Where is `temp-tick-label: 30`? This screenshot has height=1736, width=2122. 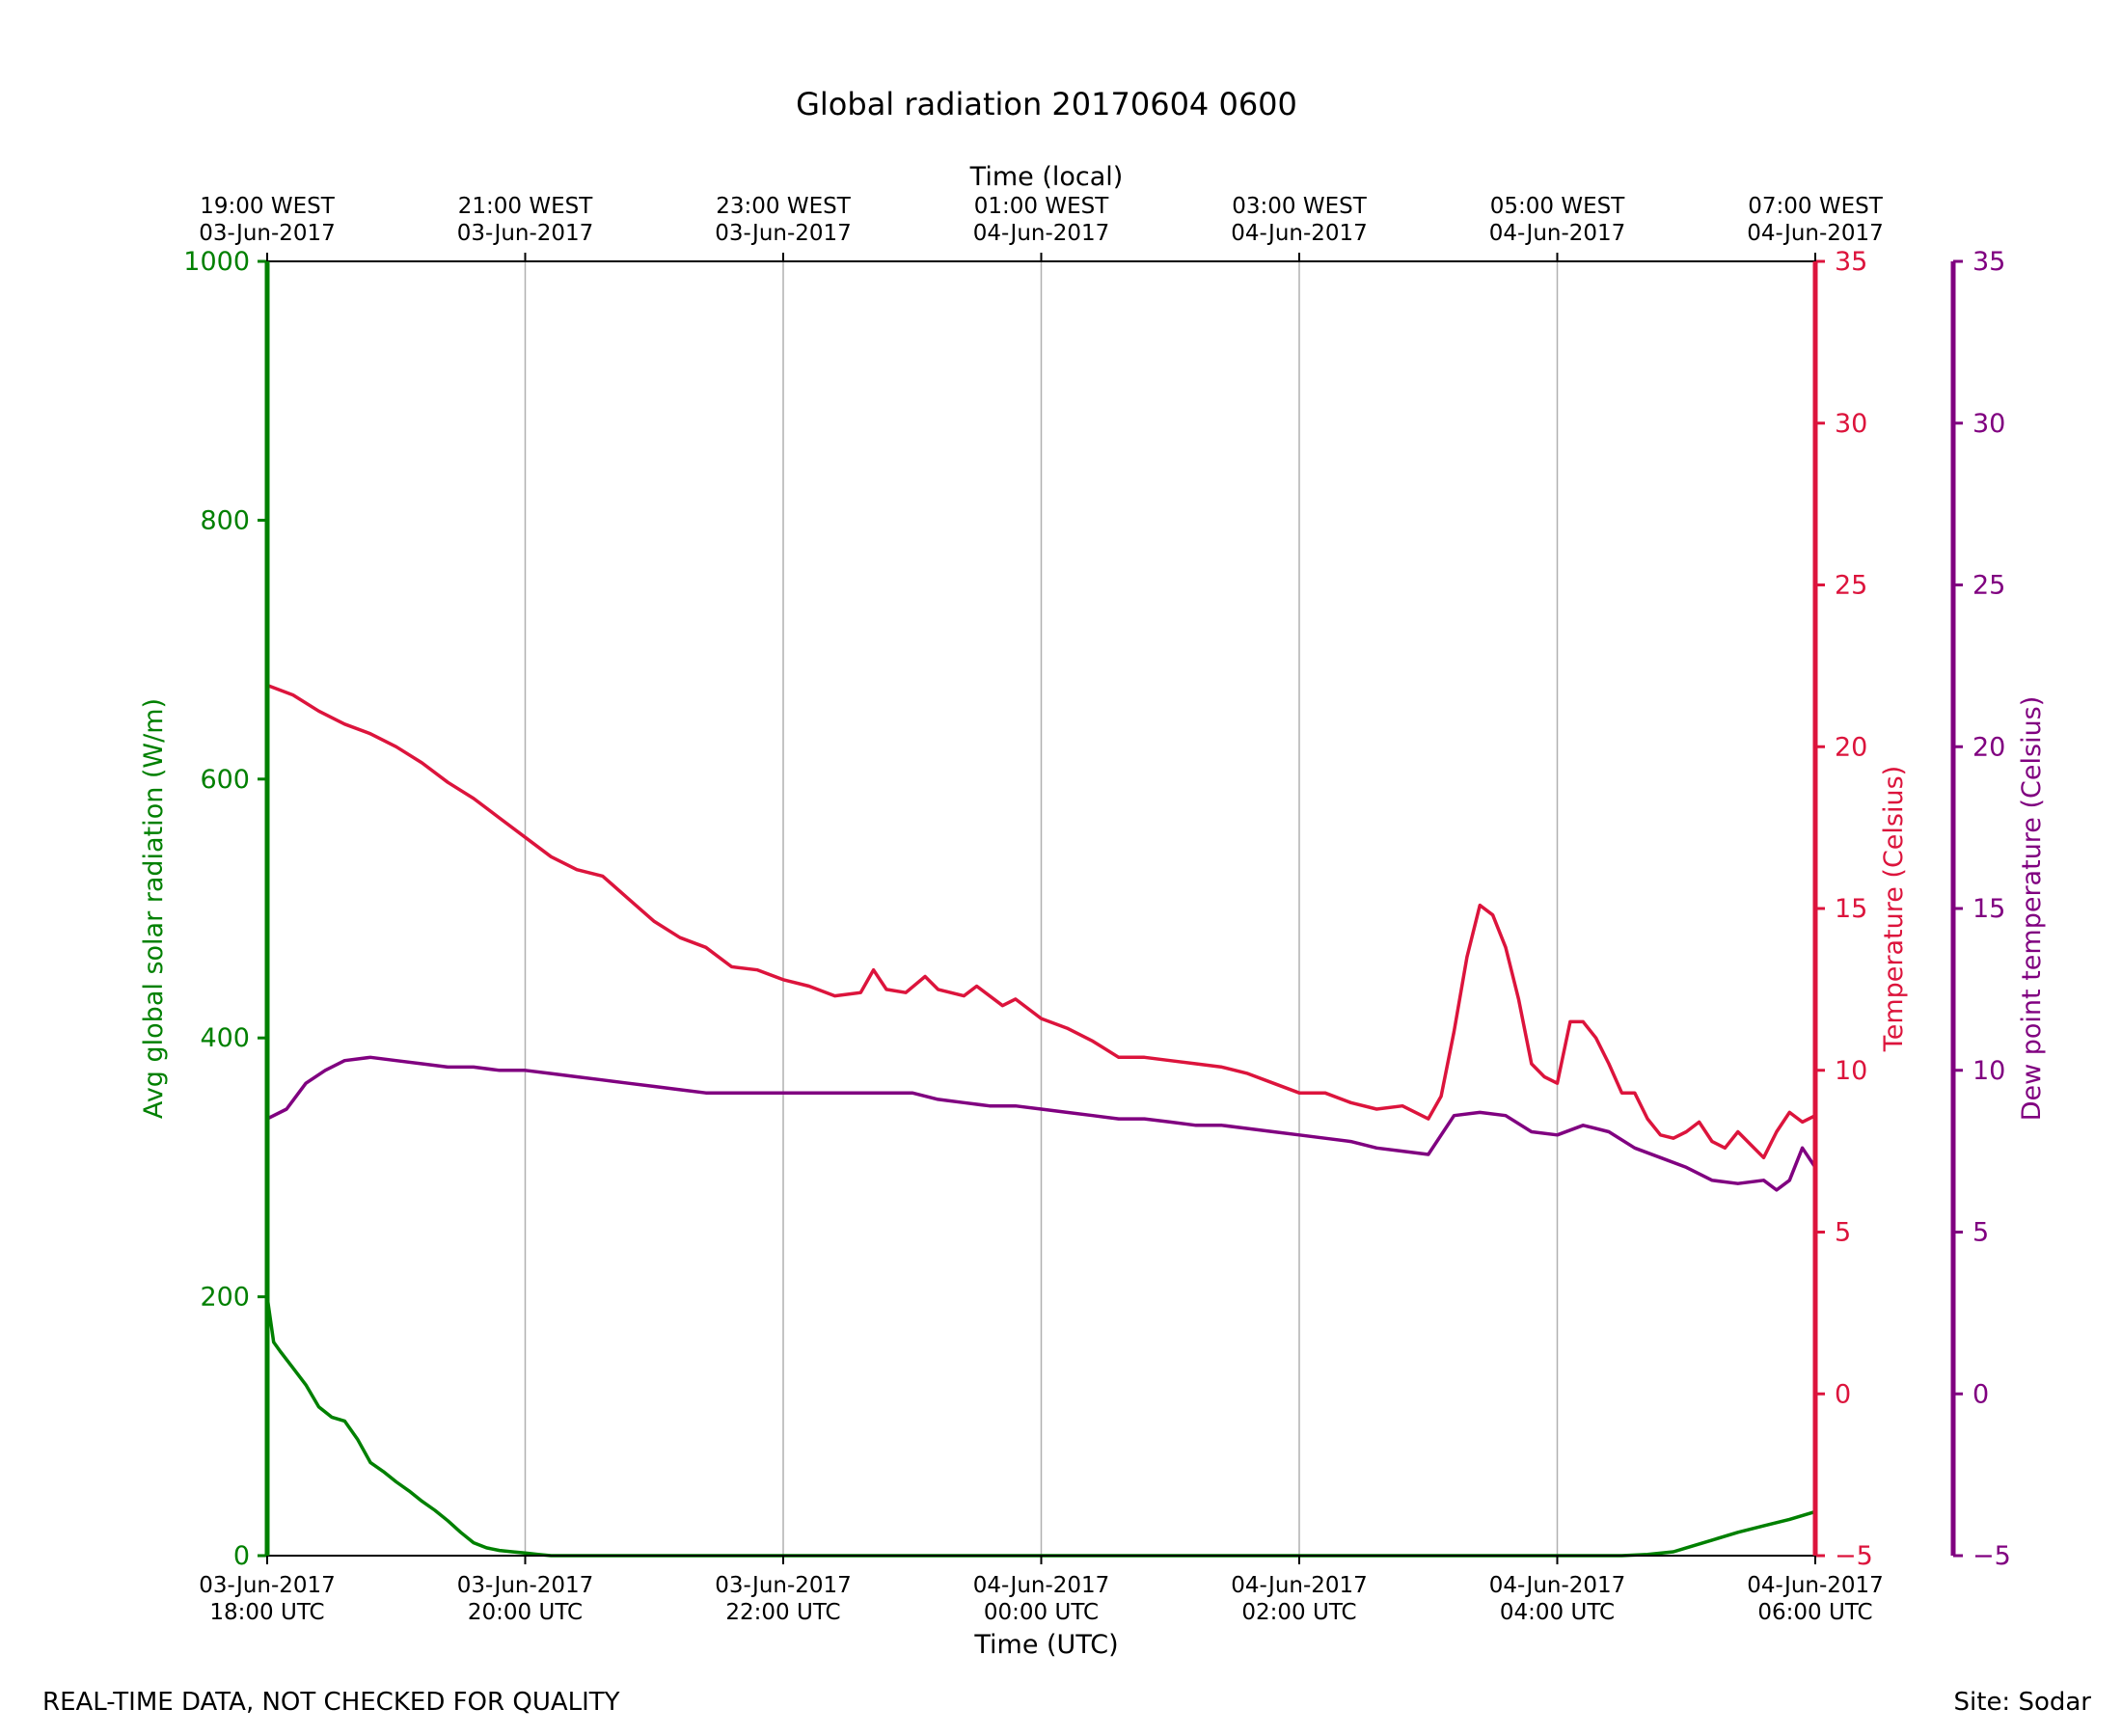 temp-tick-label: 30 is located at coordinates (1851, 424).